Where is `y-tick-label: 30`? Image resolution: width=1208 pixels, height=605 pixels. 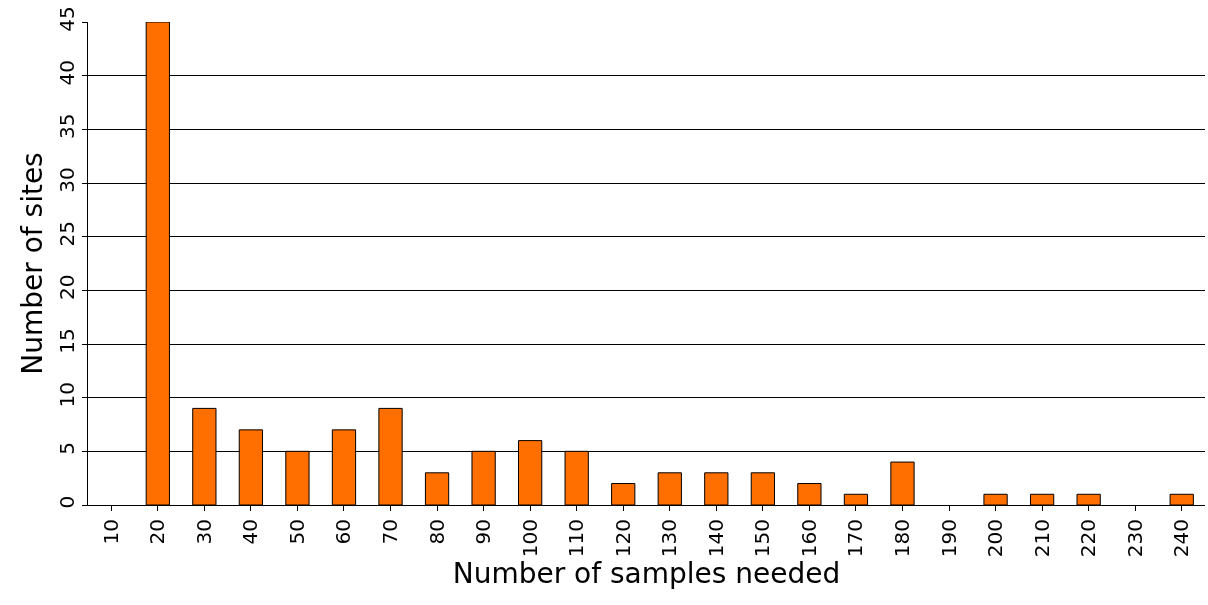
y-tick-label: 30 is located at coordinates (67, 180).